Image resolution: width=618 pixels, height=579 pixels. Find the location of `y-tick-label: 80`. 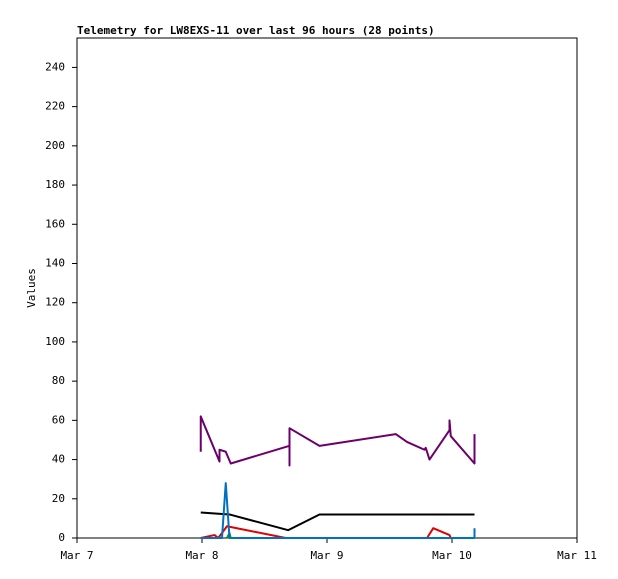

y-tick-label: 80 is located at coordinates (58, 380).